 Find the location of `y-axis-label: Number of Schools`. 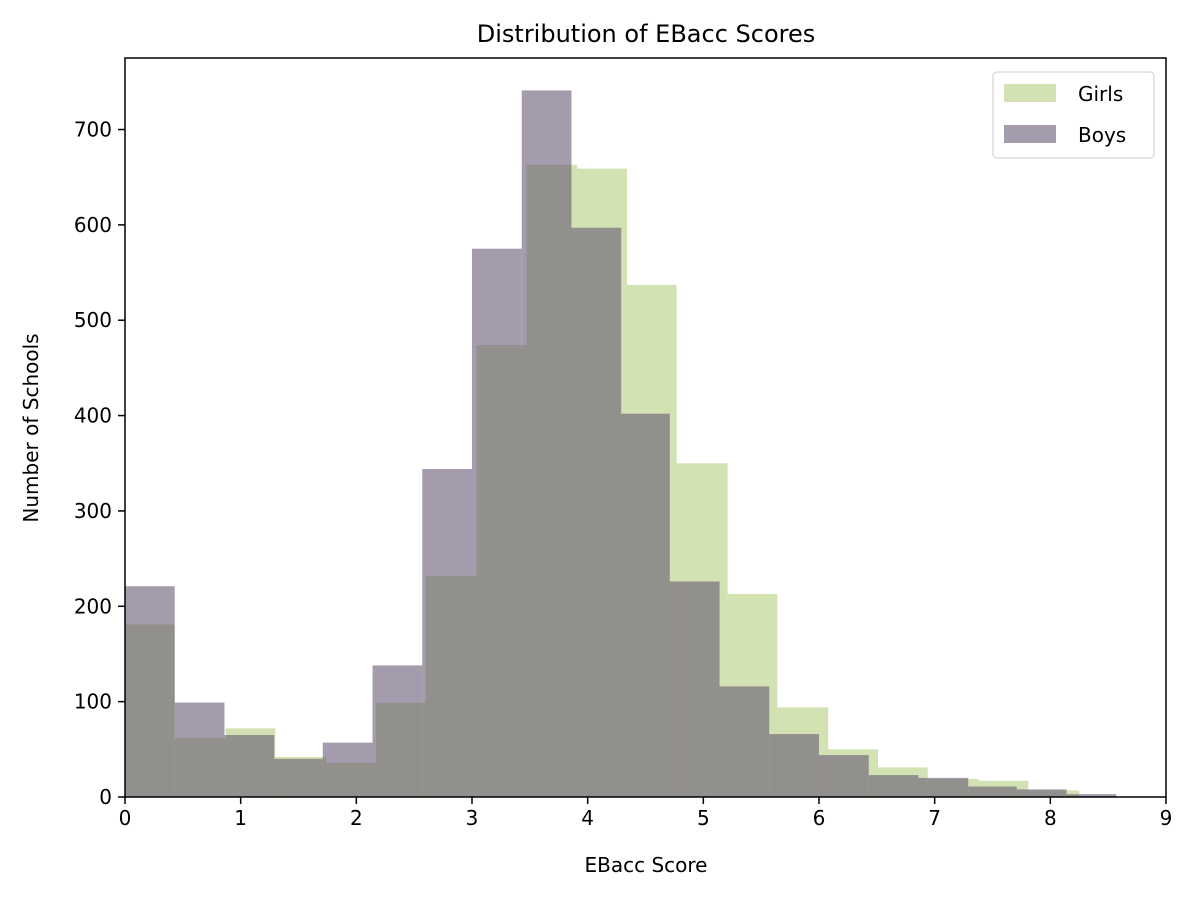

y-axis-label: Number of Schools is located at coordinates (31, 427).